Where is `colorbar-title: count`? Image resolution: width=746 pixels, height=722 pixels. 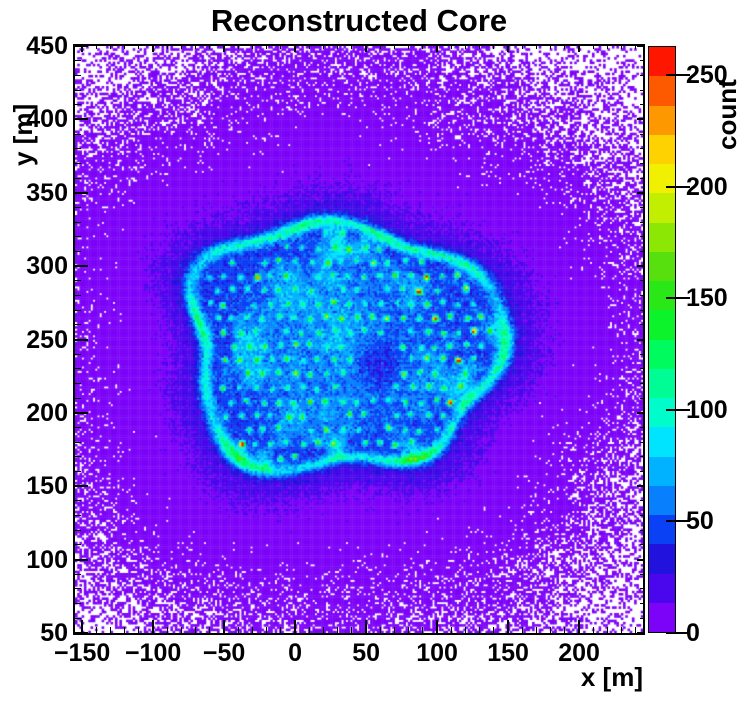 colorbar-title: count is located at coordinates (727, 114).